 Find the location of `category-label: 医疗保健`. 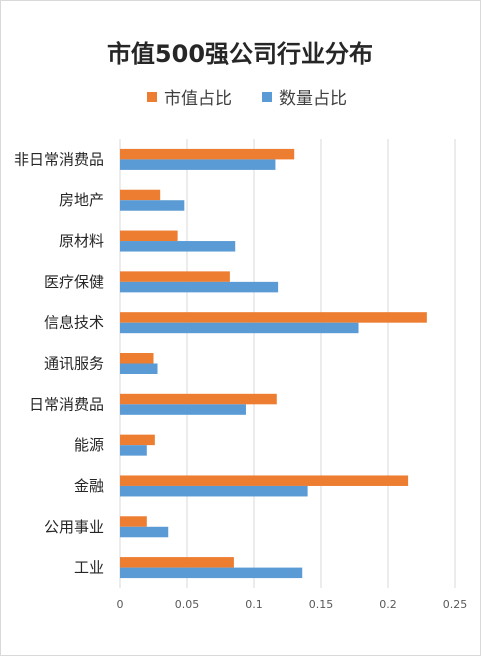

category-label: 医疗保健 is located at coordinates (74, 282).